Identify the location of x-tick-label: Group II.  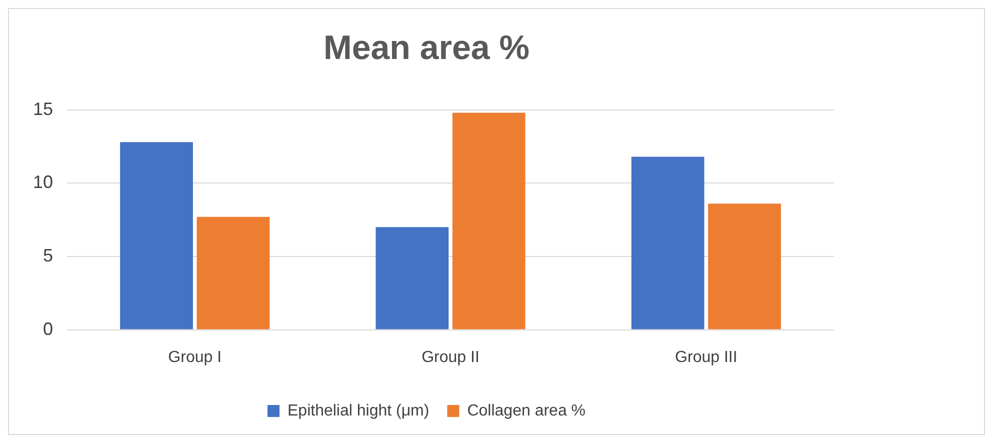
(451, 357).